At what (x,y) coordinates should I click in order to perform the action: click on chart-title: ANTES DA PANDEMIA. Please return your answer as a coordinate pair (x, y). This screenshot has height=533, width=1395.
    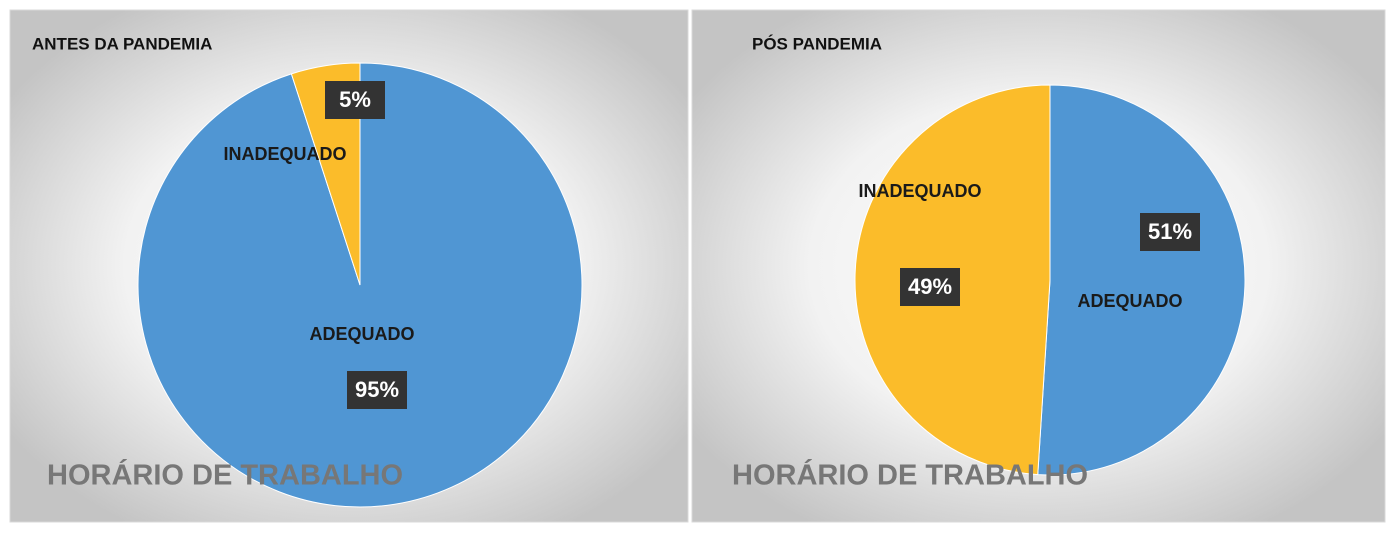
    Looking at the image, I should click on (122, 43).